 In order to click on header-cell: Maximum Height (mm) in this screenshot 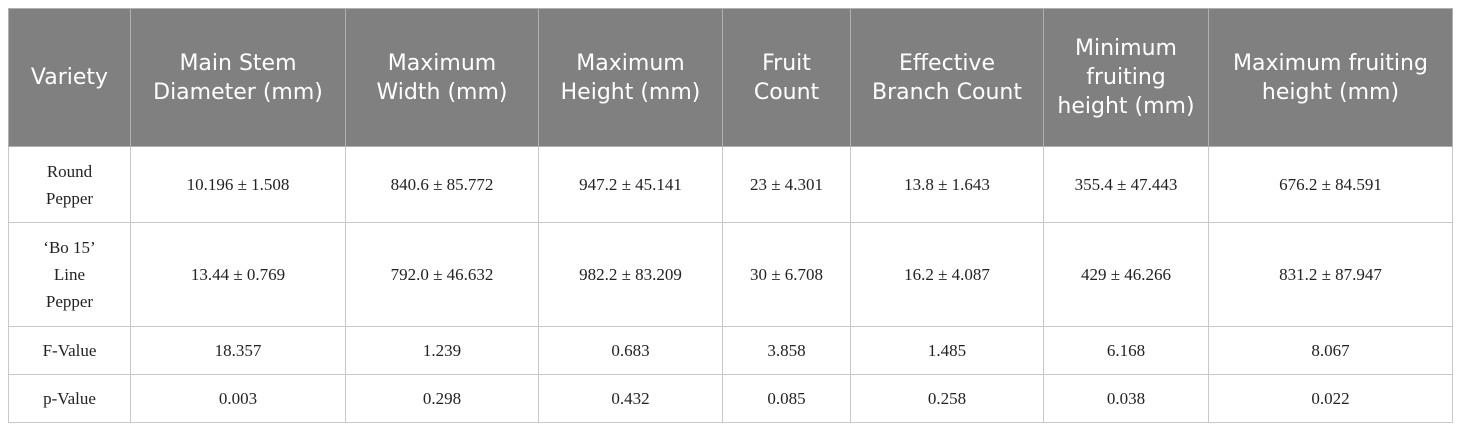, I will do `click(630, 77)`.